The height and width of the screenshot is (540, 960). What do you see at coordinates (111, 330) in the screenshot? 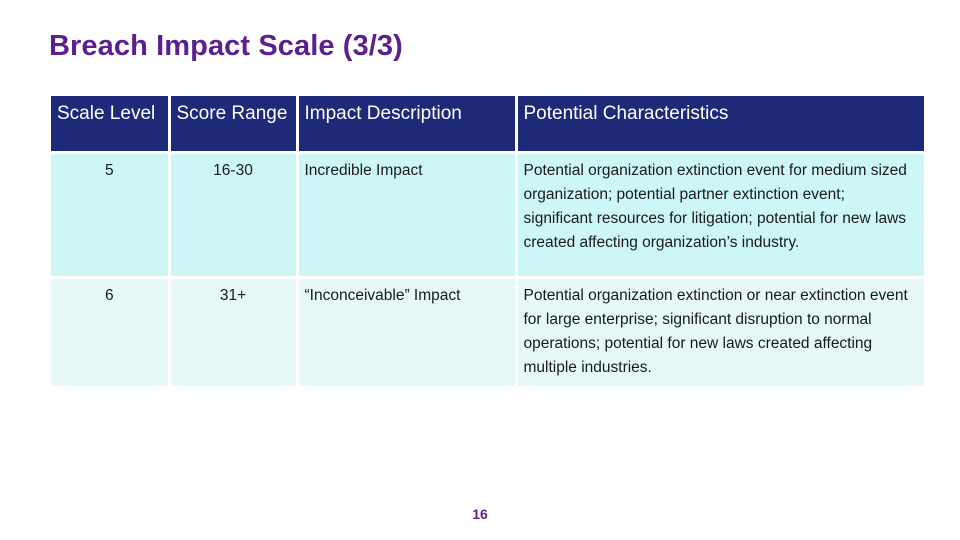
I see `cell-scale-level: 6` at bounding box center [111, 330].